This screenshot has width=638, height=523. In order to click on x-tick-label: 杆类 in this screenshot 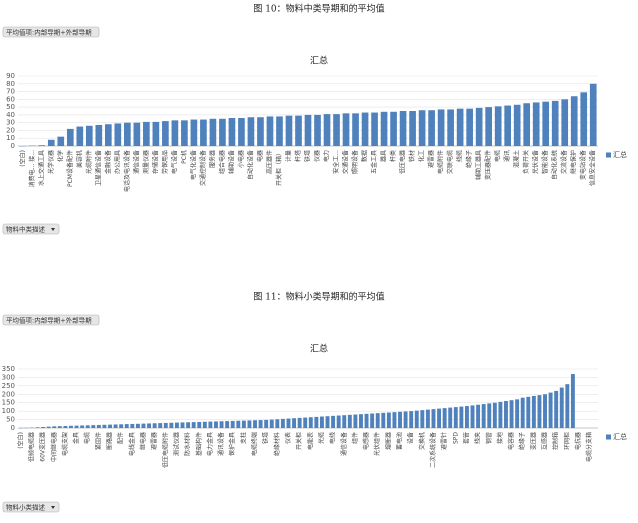, I will do `click(393, 156)`.